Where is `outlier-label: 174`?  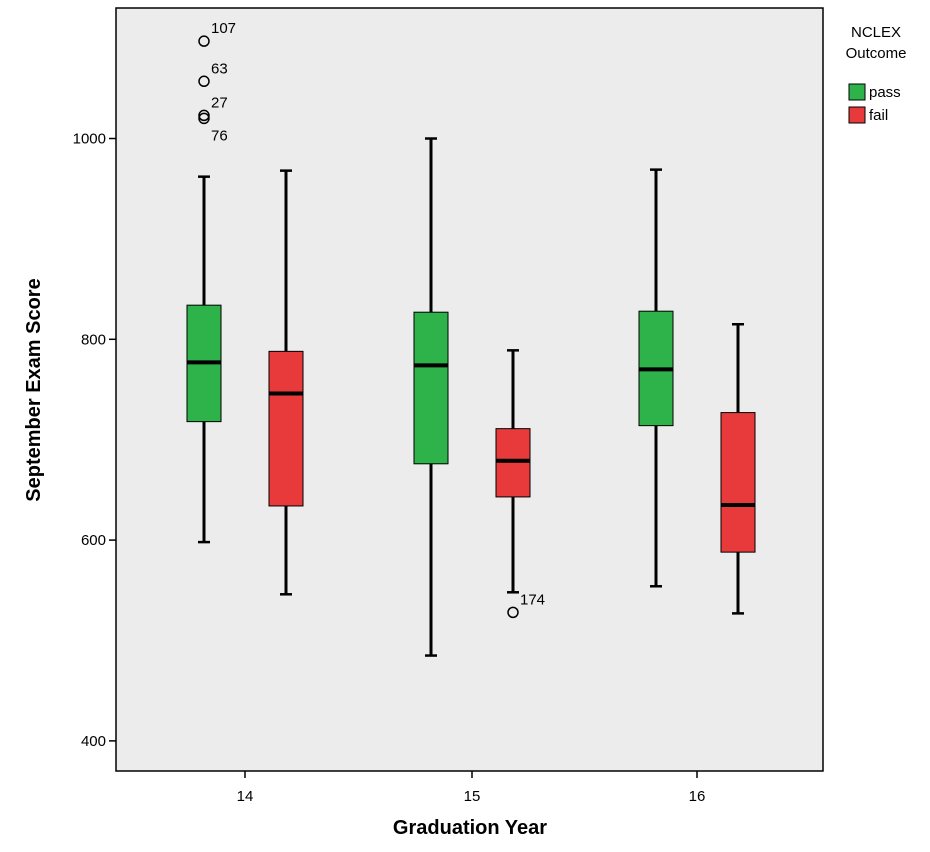
outlier-label: 174 is located at coordinates (532, 599).